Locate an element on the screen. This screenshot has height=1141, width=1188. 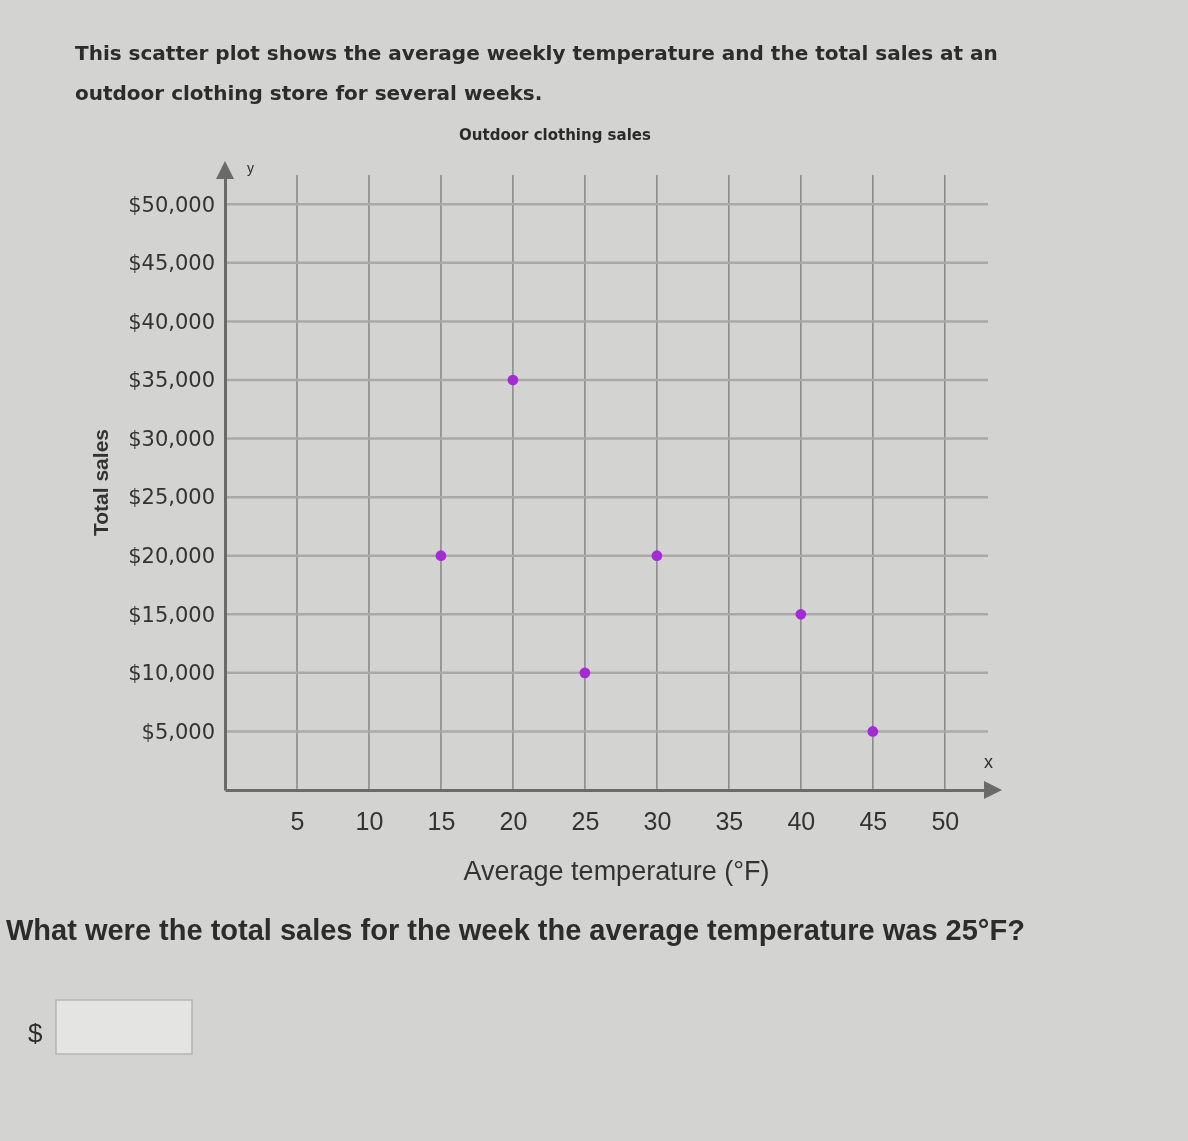
y-tick-label: $20,000 is located at coordinates (171, 555).